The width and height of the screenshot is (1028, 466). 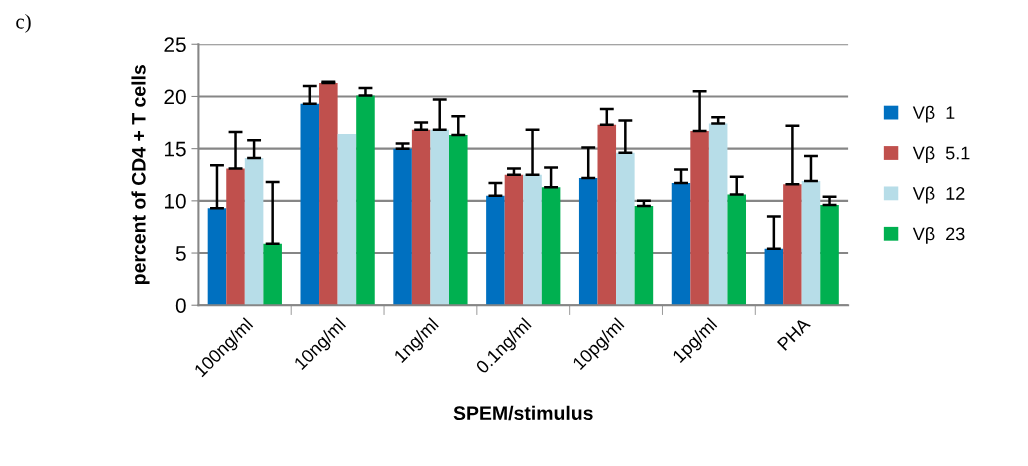 What do you see at coordinates (938, 195) in the screenshot?
I see `legend-label: Vβ 12` at bounding box center [938, 195].